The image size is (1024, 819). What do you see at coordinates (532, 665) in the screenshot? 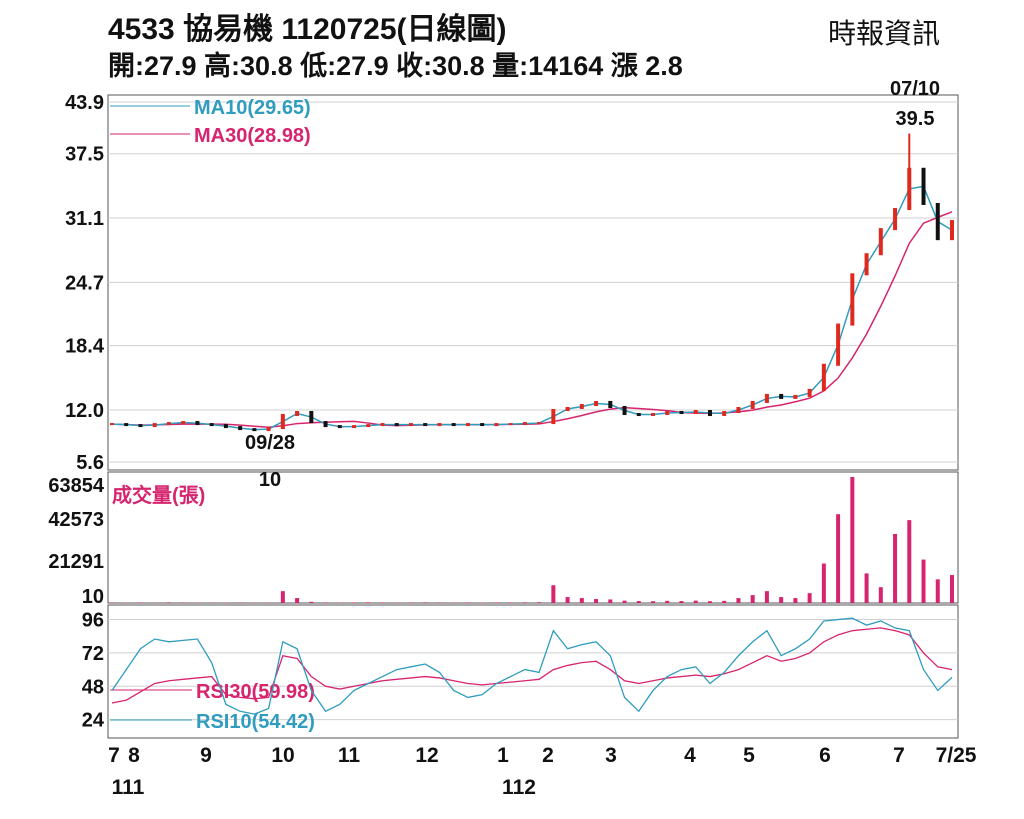
I see `rsi30-line` at bounding box center [532, 665].